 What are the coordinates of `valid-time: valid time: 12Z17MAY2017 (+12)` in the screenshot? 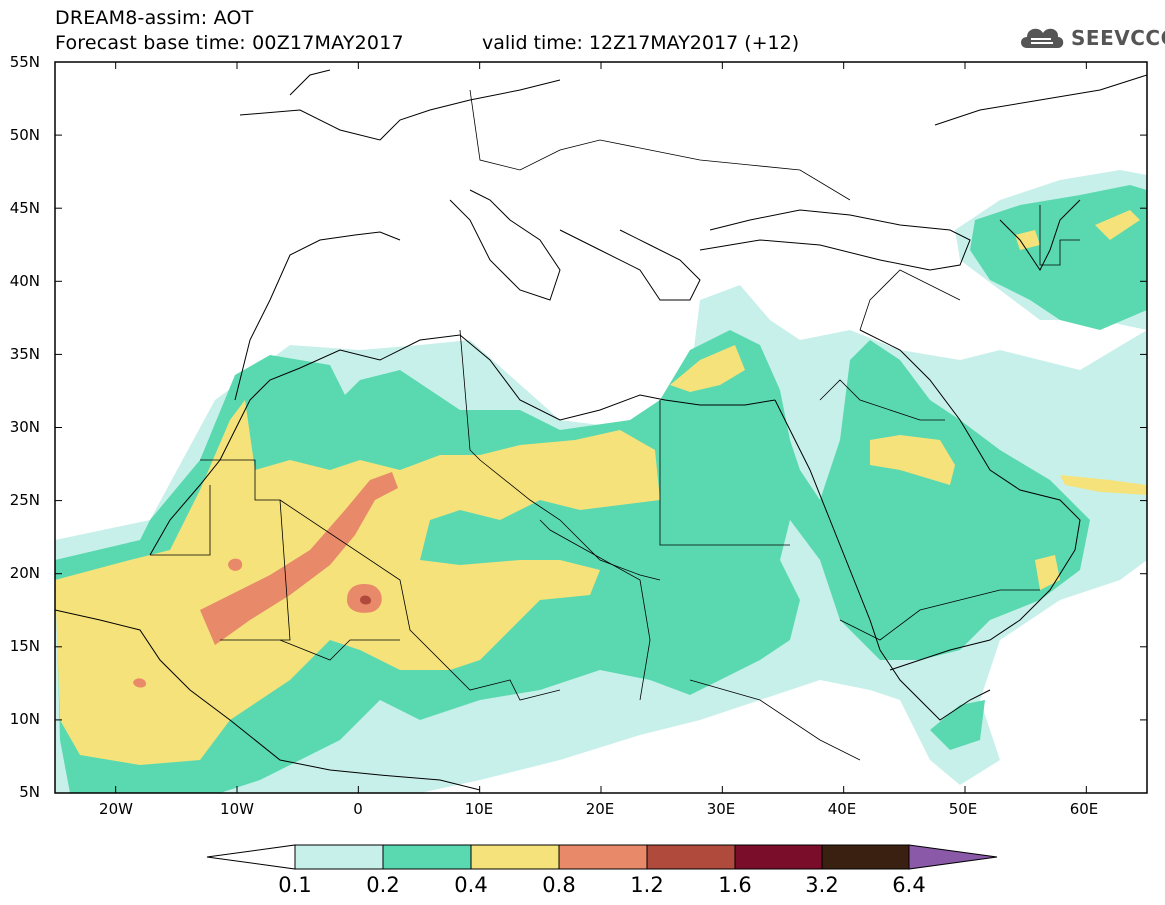 It's located at (641, 43).